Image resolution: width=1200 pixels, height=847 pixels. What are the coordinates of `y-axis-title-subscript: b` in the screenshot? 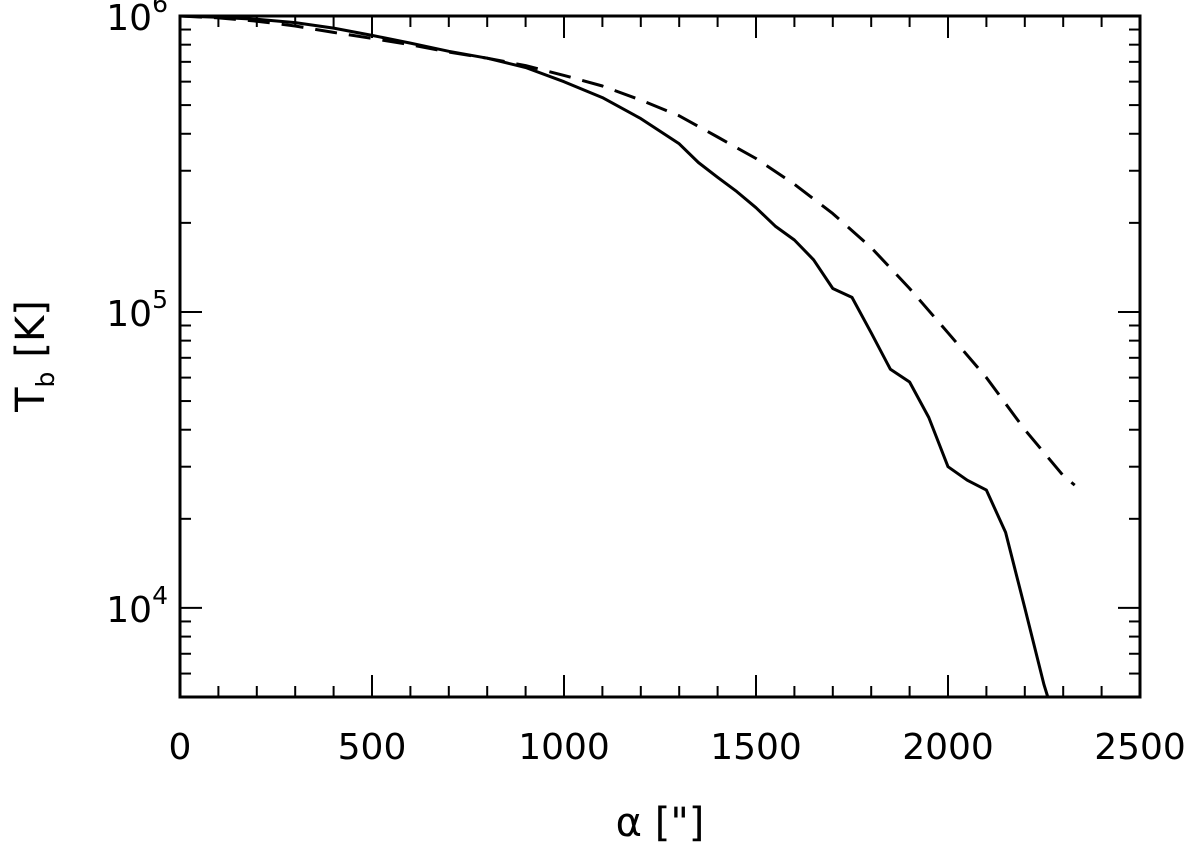 It's located at (45, 380).